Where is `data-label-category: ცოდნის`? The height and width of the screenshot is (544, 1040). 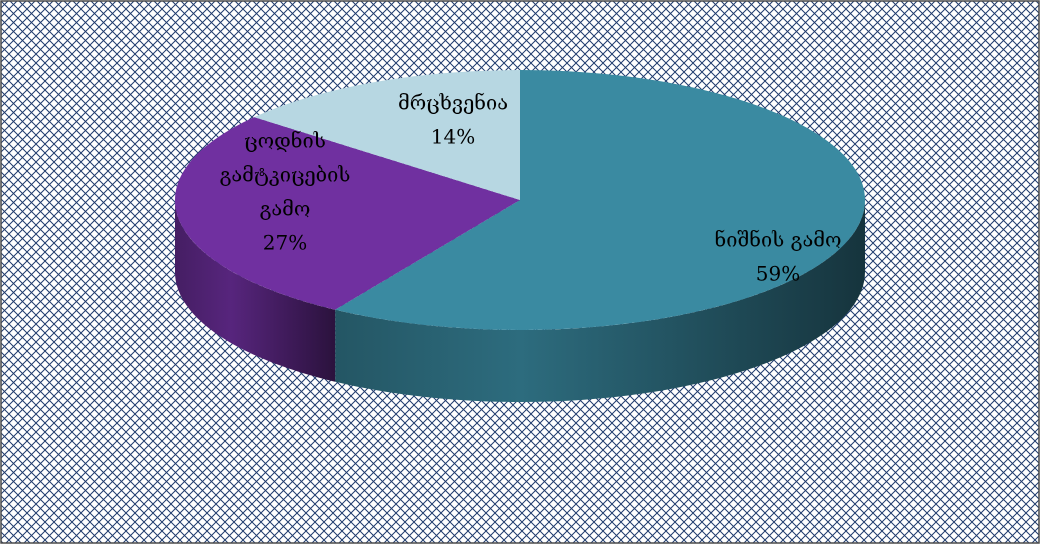 data-label-category: ცოდნის is located at coordinates (285, 141).